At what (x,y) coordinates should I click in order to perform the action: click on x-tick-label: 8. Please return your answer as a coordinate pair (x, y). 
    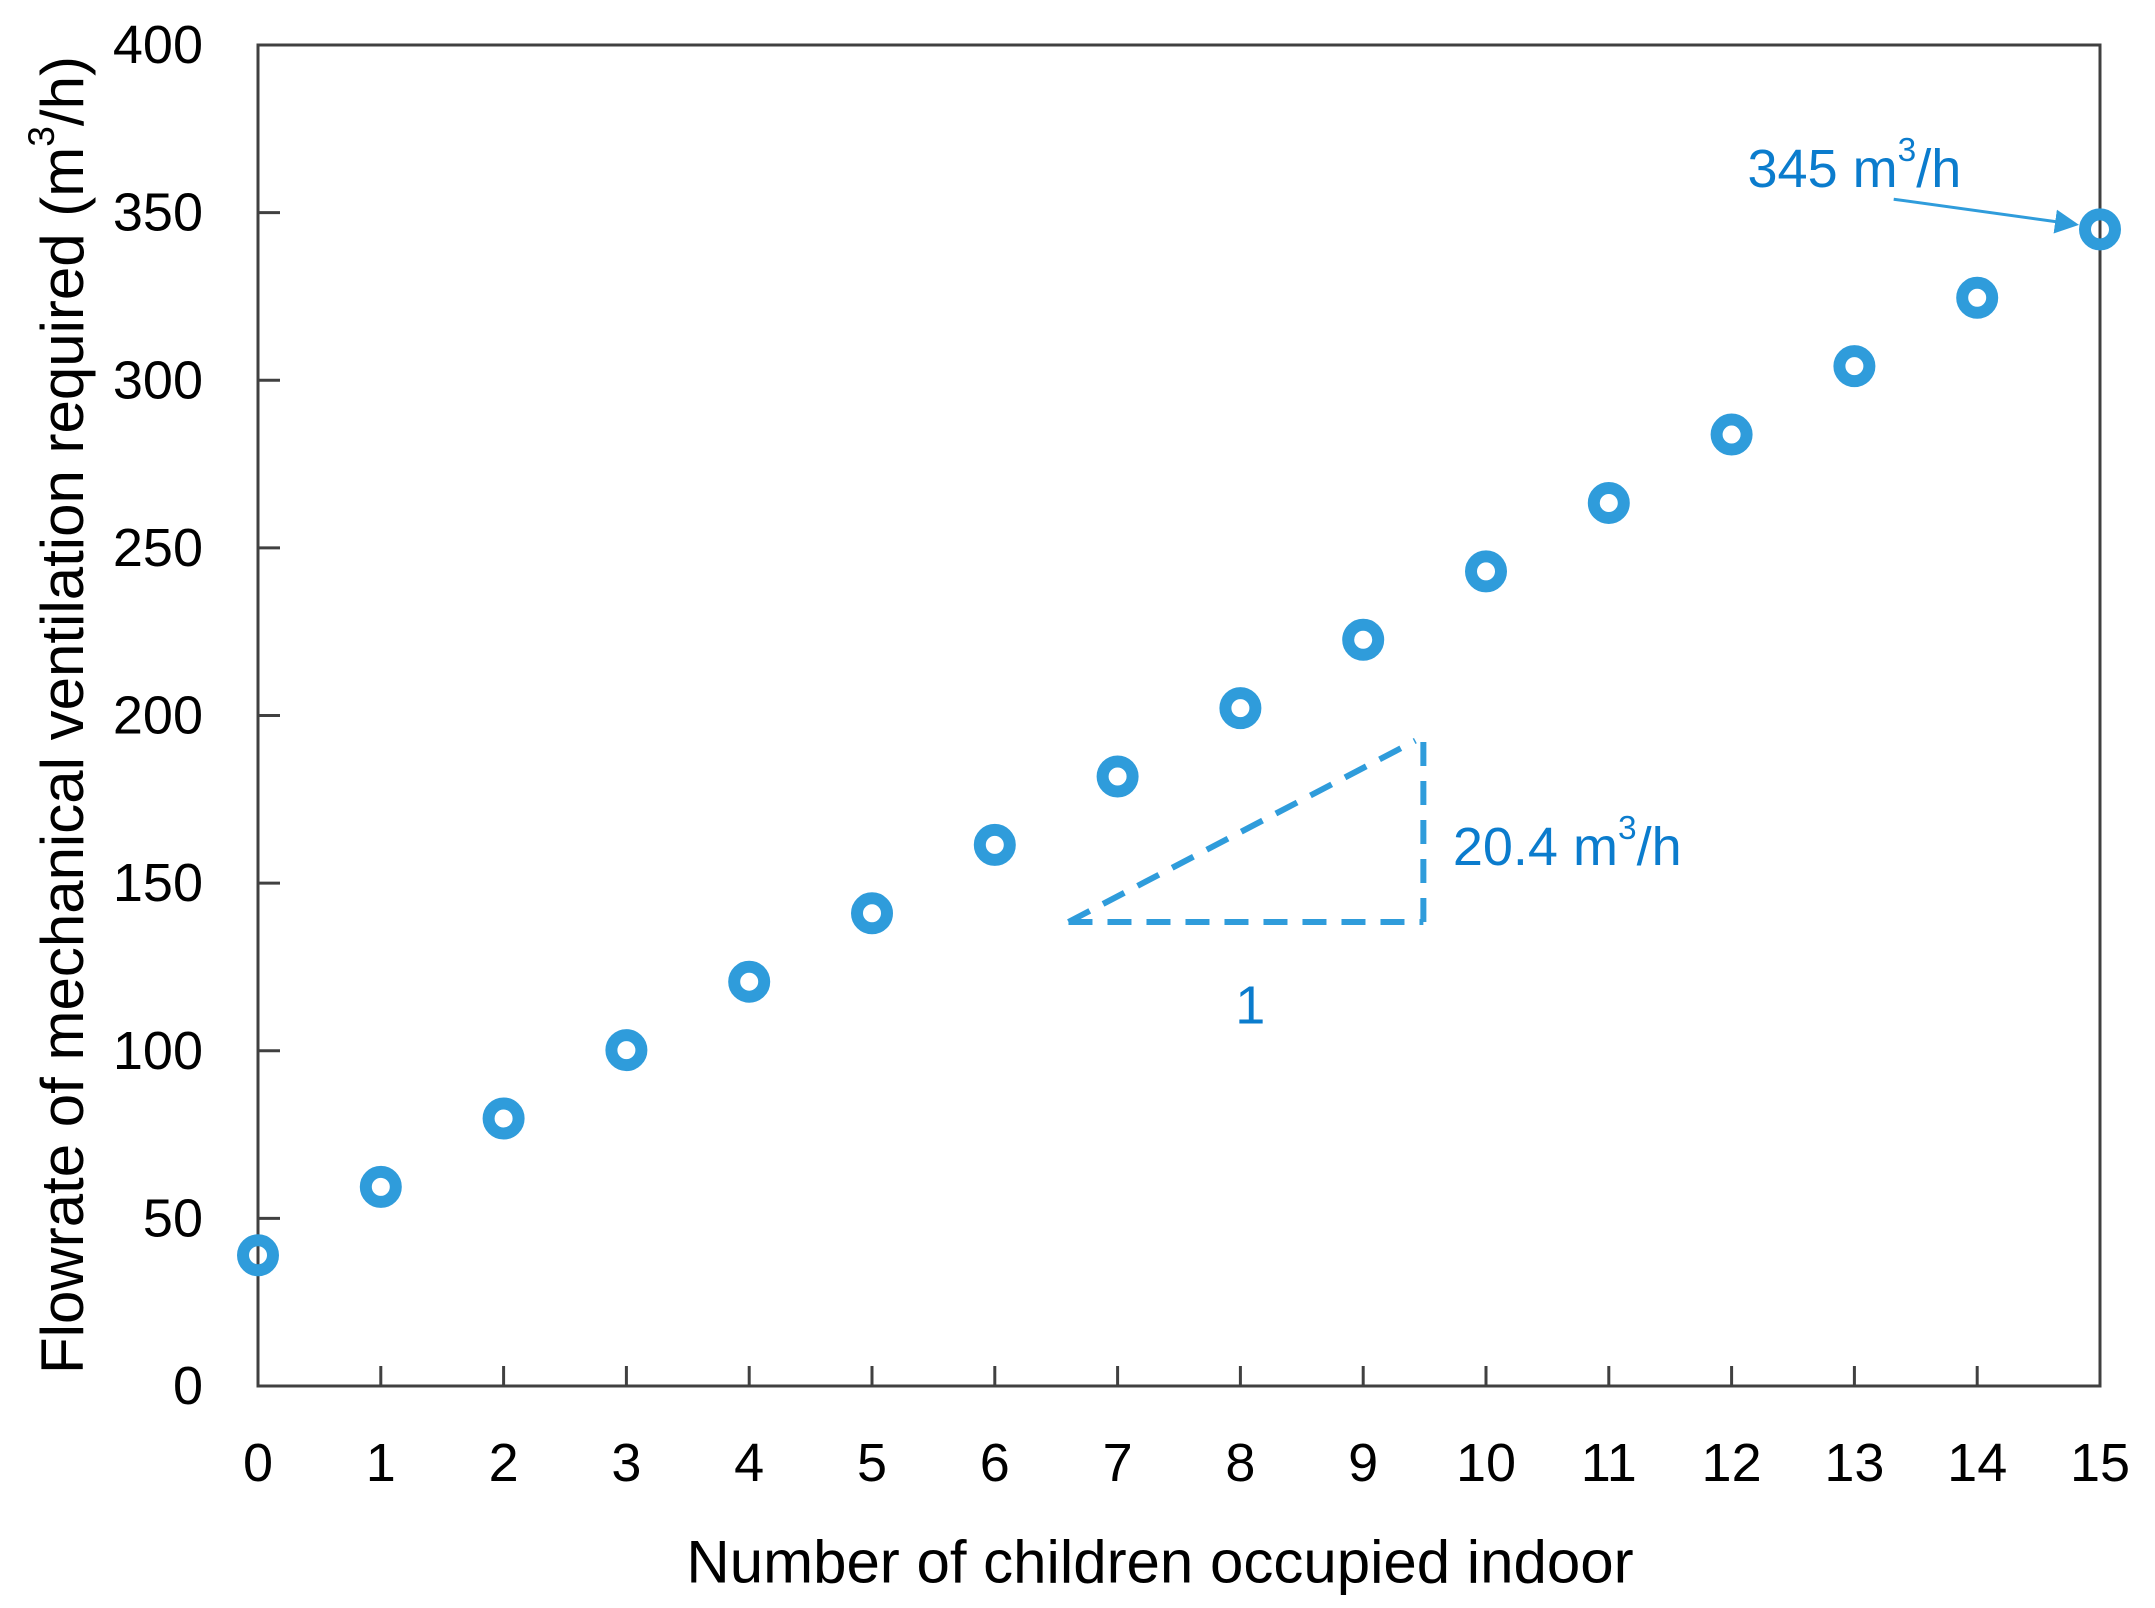
    Looking at the image, I should click on (1240, 1463).